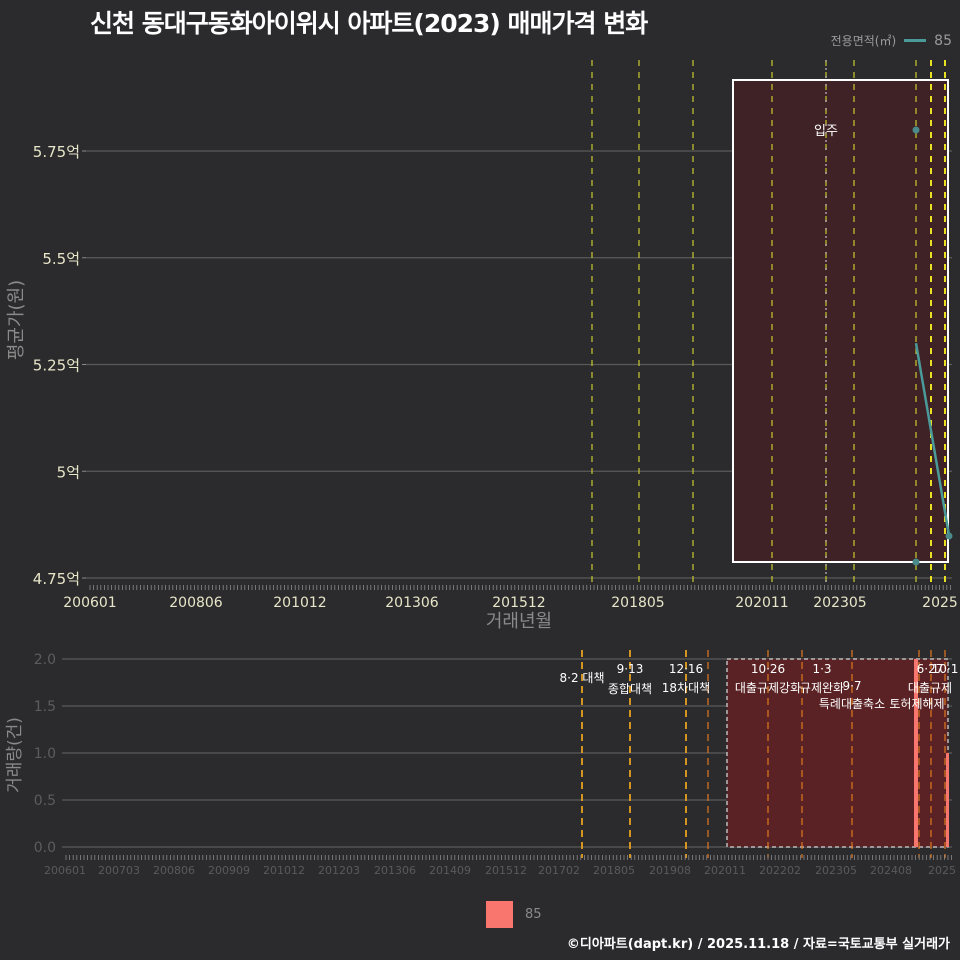 The height and width of the screenshot is (960, 960). What do you see at coordinates (822, 688) in the screenshot?
I see `event-policy-label: 규제완화` at bounding box center [822, 688].